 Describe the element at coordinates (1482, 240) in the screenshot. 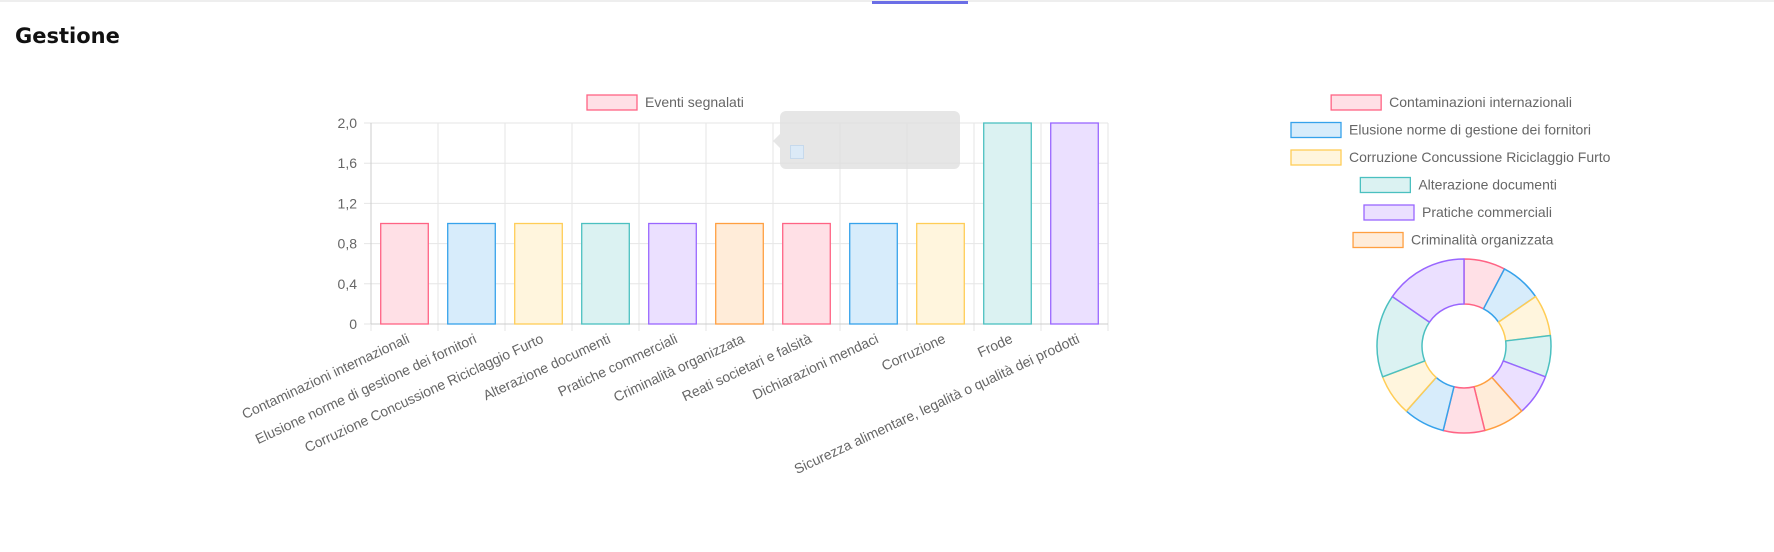

I see `legend-label: Criminalità organizzata` at that location.